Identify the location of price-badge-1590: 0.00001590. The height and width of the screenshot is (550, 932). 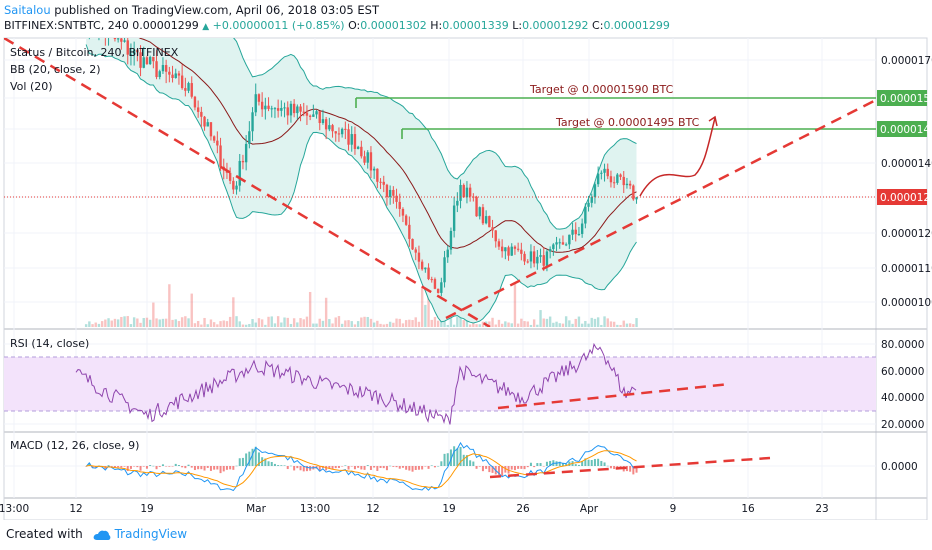
(906, 99).